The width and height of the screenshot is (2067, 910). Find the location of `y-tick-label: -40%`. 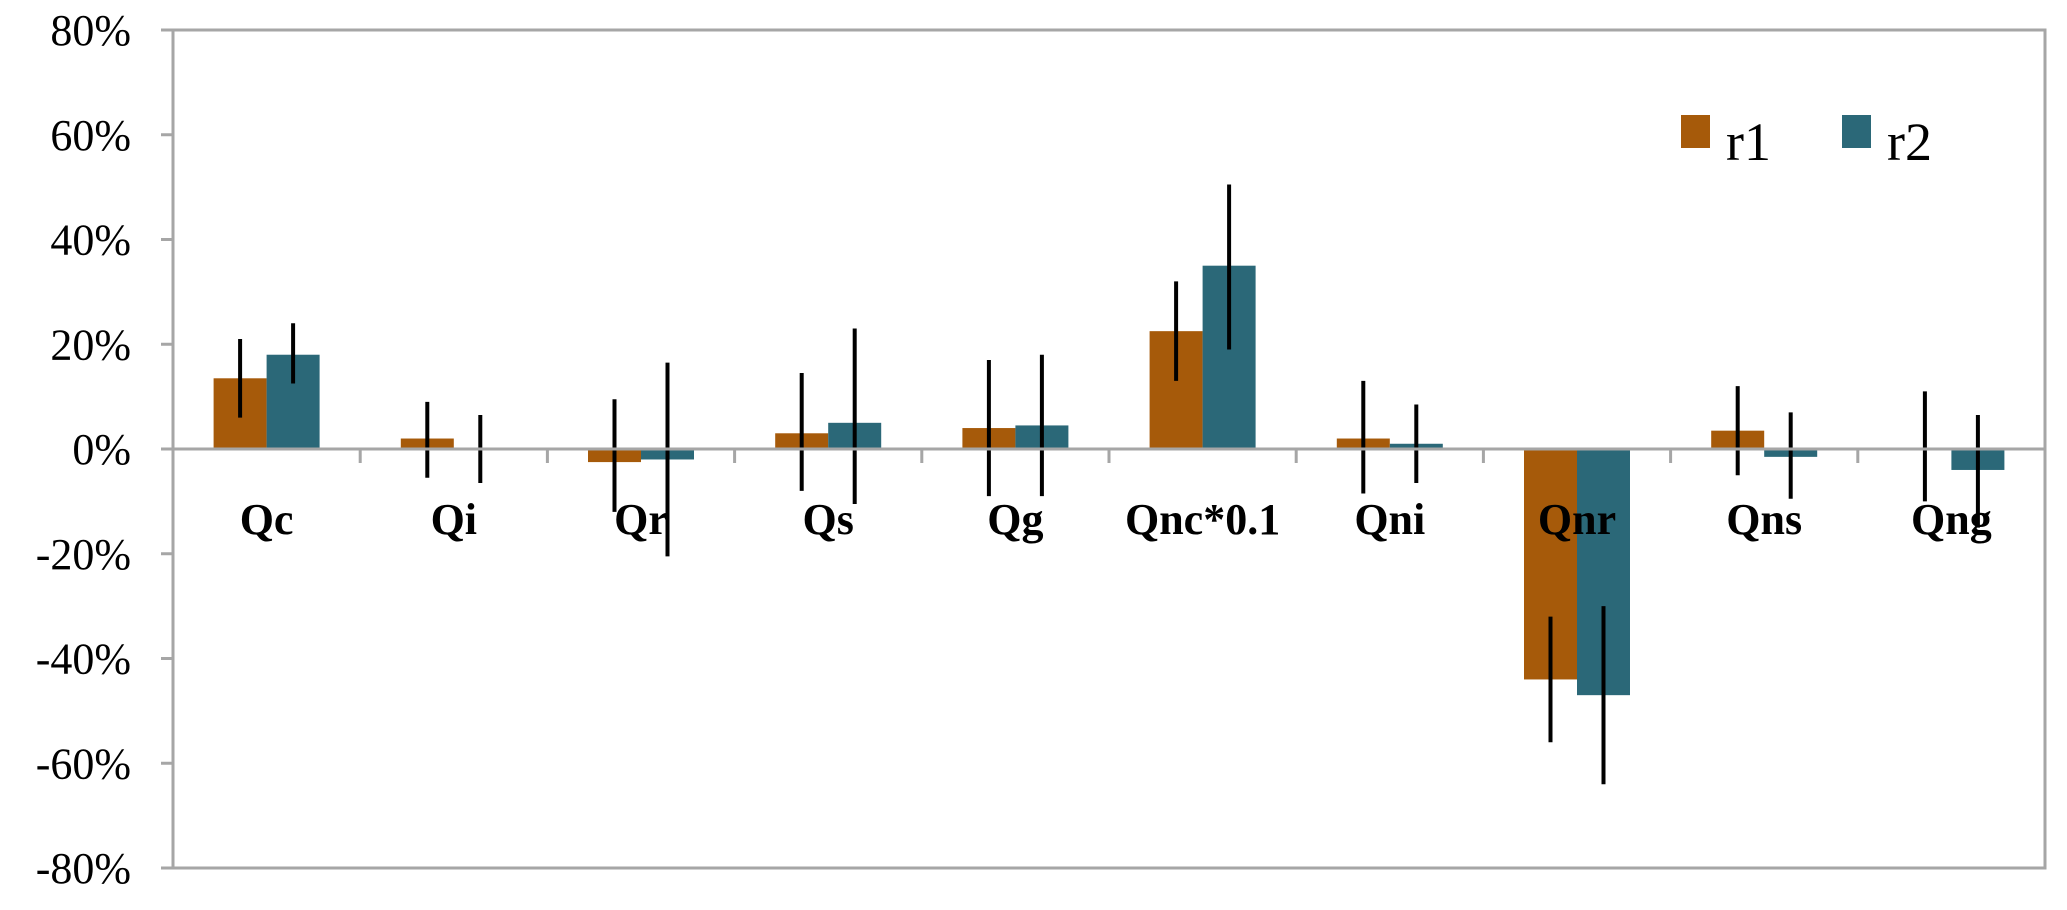

y-tick-label: -40% is located at coordinates (83, 659).